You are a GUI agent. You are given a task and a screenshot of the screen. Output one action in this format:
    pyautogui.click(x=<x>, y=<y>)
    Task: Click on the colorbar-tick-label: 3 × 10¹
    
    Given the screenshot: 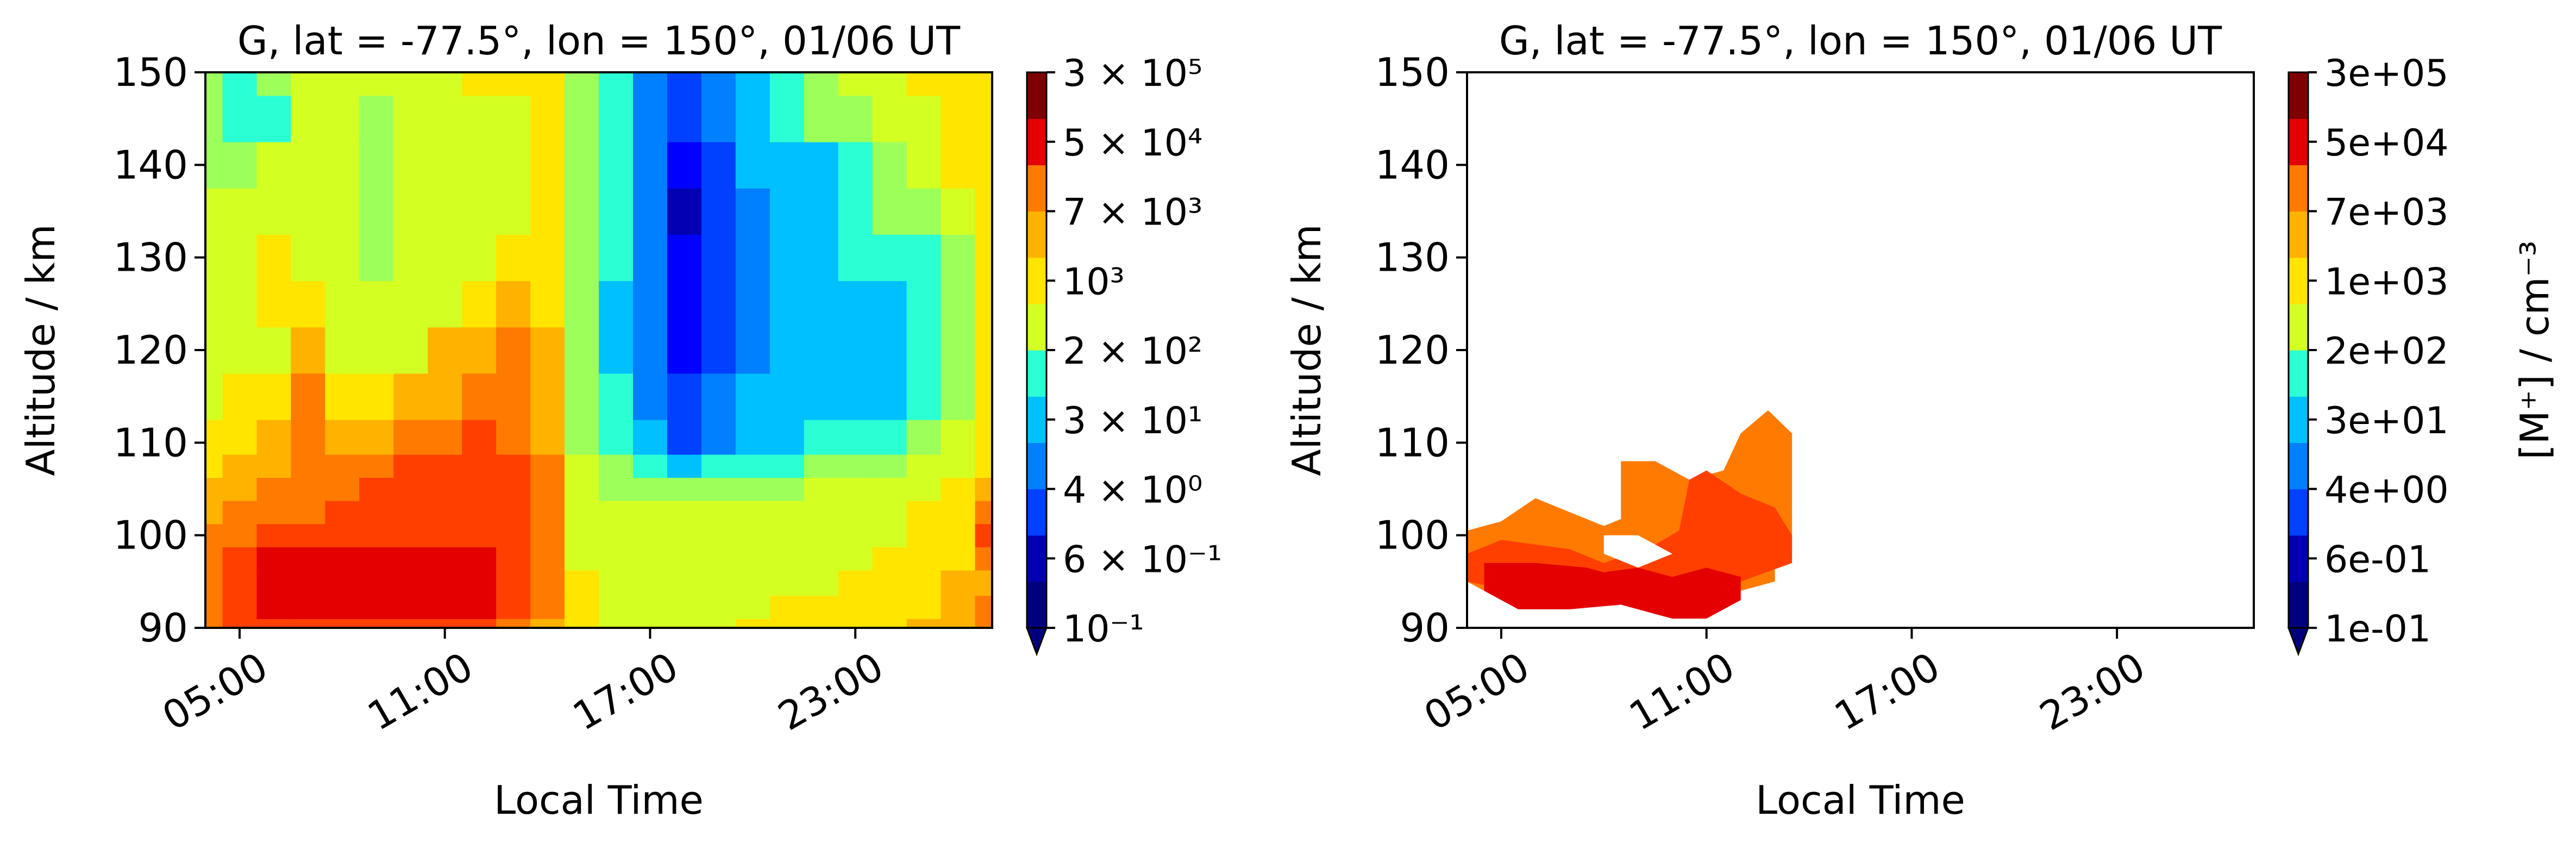 What is the action you would take?
    pyautogui.click(x=1132, y=421)
    